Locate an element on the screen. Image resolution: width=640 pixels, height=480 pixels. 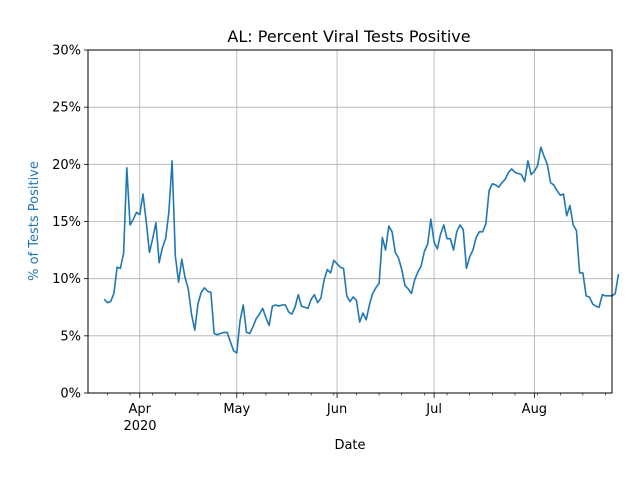
y-axis: 0% 5% 10% 15% 20% 25% 30% is located at coordinates (70, 223).